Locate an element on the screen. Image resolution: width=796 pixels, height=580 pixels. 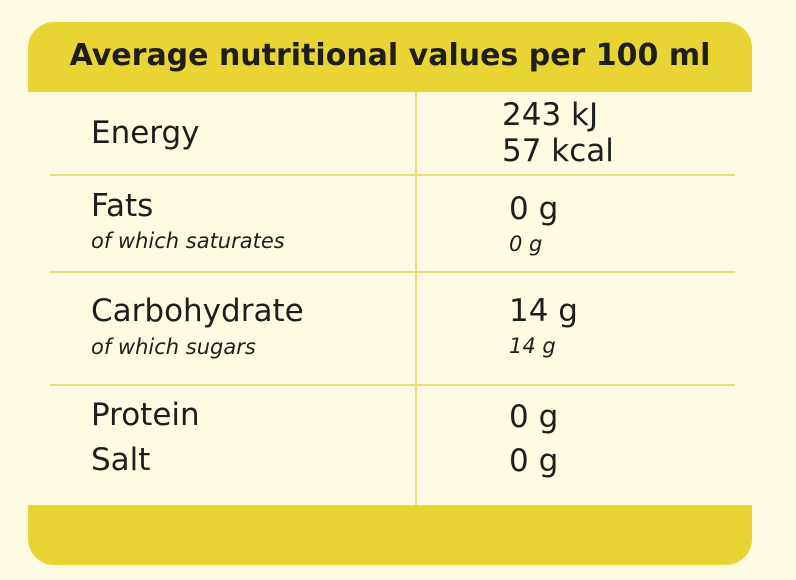
title: Average nutritional values per 100 ml is located at coordinates (390, 55).